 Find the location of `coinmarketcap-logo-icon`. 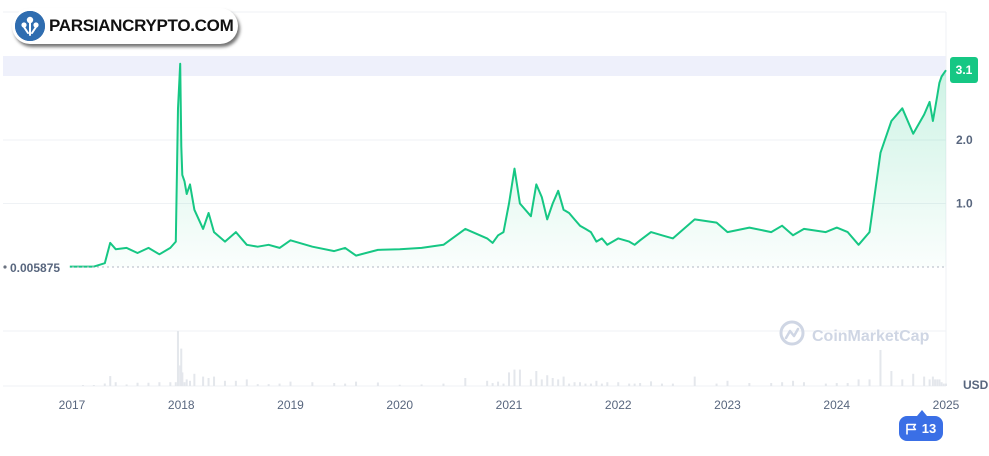

coinmarketcap-logo-icon is located at coordinates (792, 333).